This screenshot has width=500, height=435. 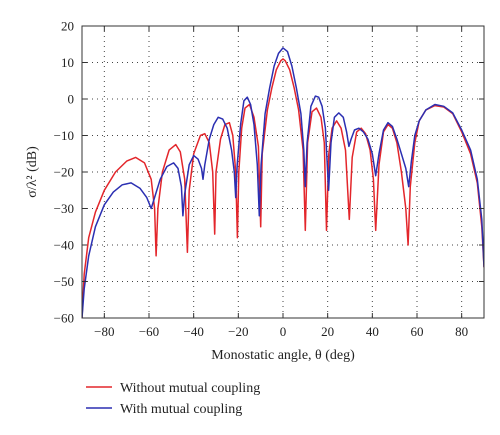 I want to click on y-tick-label: 20, so click(x=67, y=26).